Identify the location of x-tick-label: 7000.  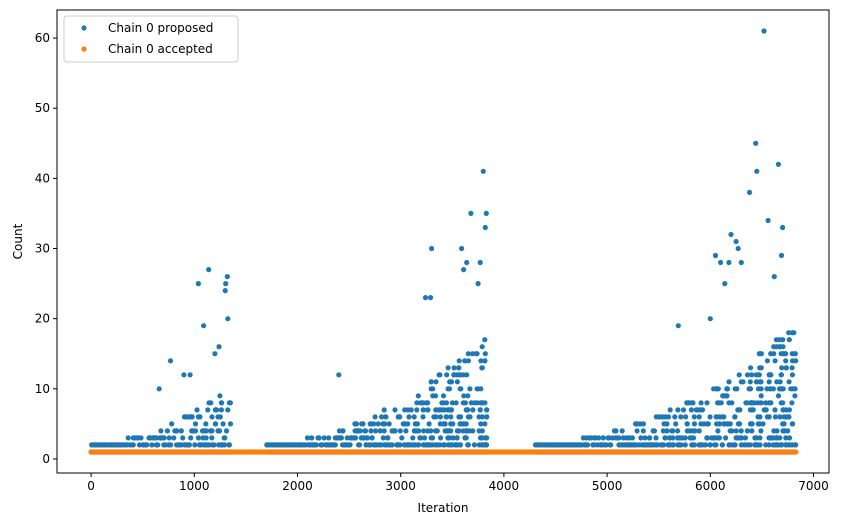
(813, 486).